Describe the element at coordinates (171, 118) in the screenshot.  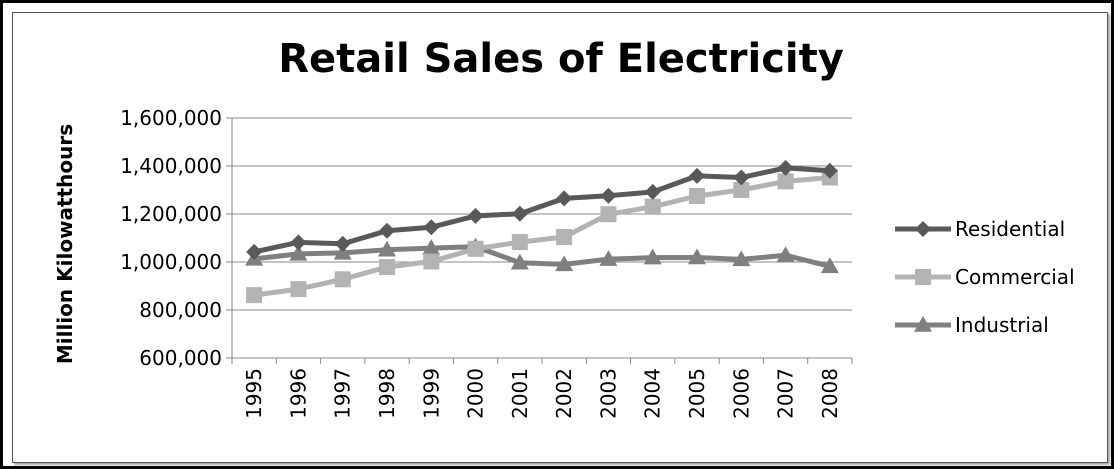
I see `y-tick-label: 1,600,000` at that location.